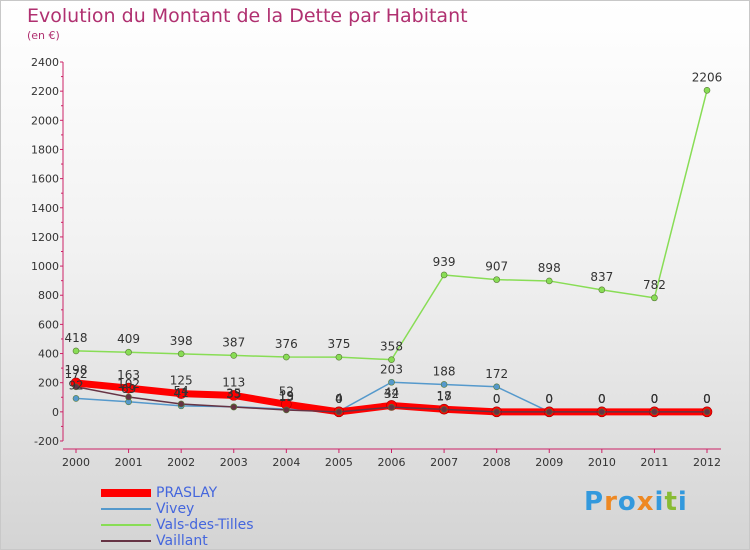 This screenshot has height=550, width=750. I want to click on data-label: 32, so click(391, 394).